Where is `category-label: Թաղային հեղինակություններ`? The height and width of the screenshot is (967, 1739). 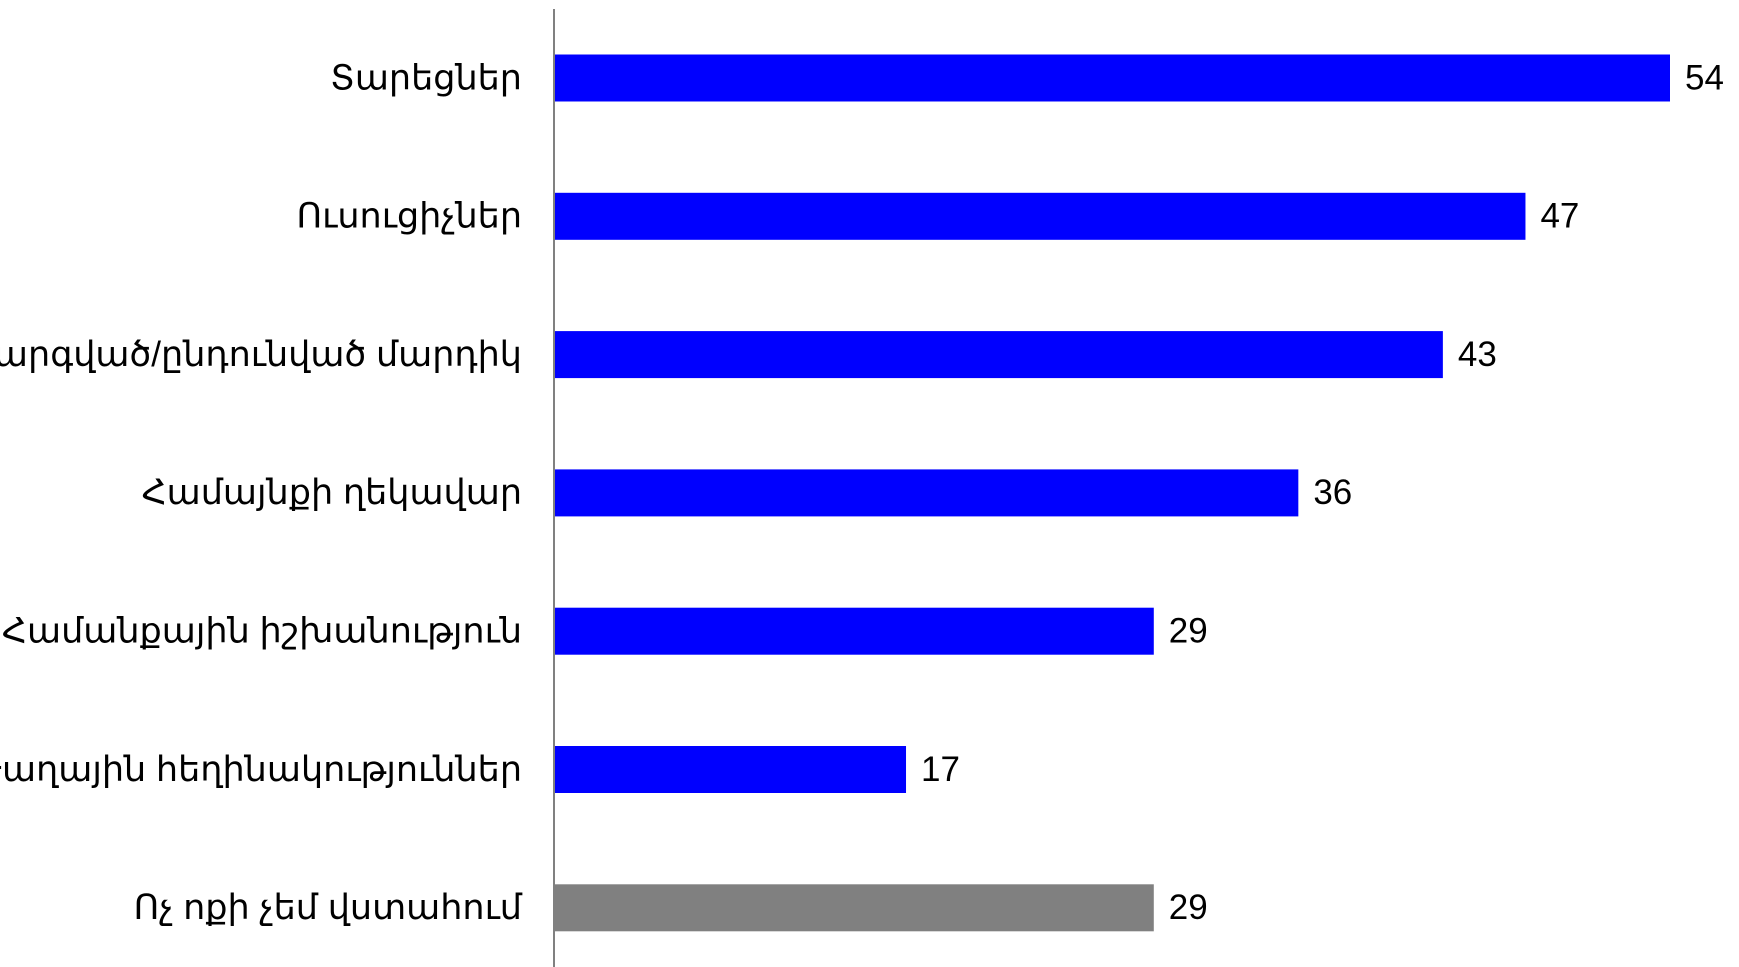
category-label: Թաղային հեղինակություններ is located at coordinates (261, 769).